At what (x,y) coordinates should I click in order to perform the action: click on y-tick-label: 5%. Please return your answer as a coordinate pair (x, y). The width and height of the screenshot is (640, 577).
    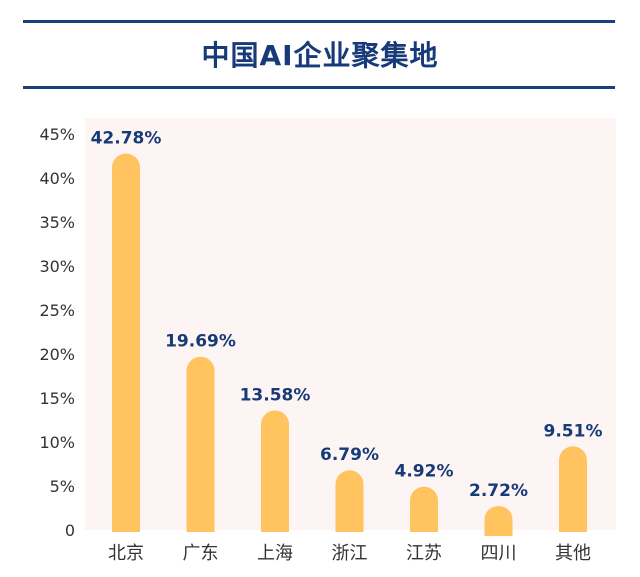
    Looking at the image, I should click on (62, 486).